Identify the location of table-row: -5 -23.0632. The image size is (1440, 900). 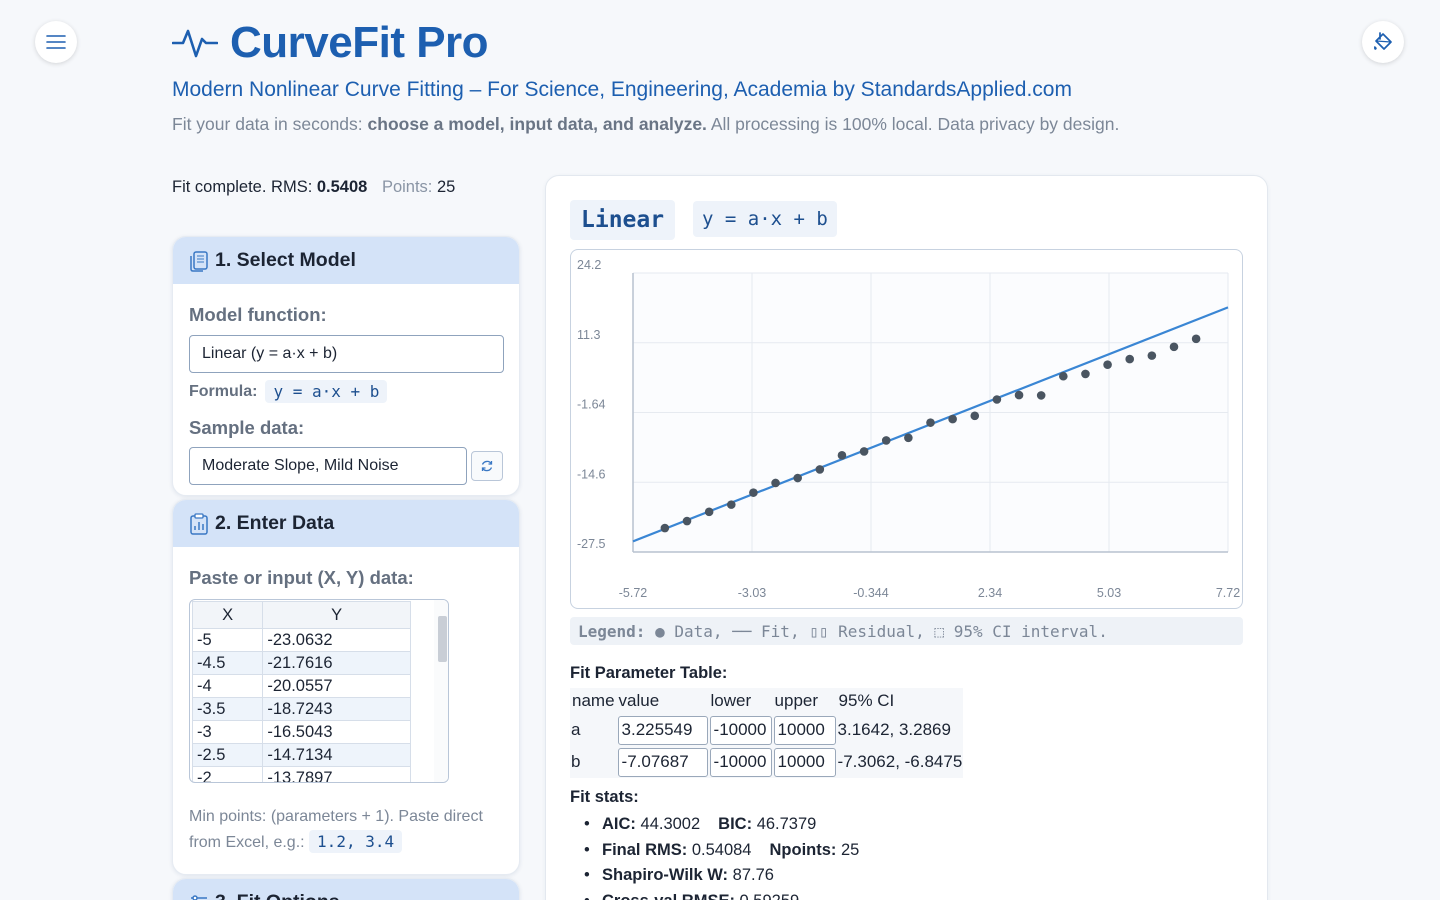
(301, 640).